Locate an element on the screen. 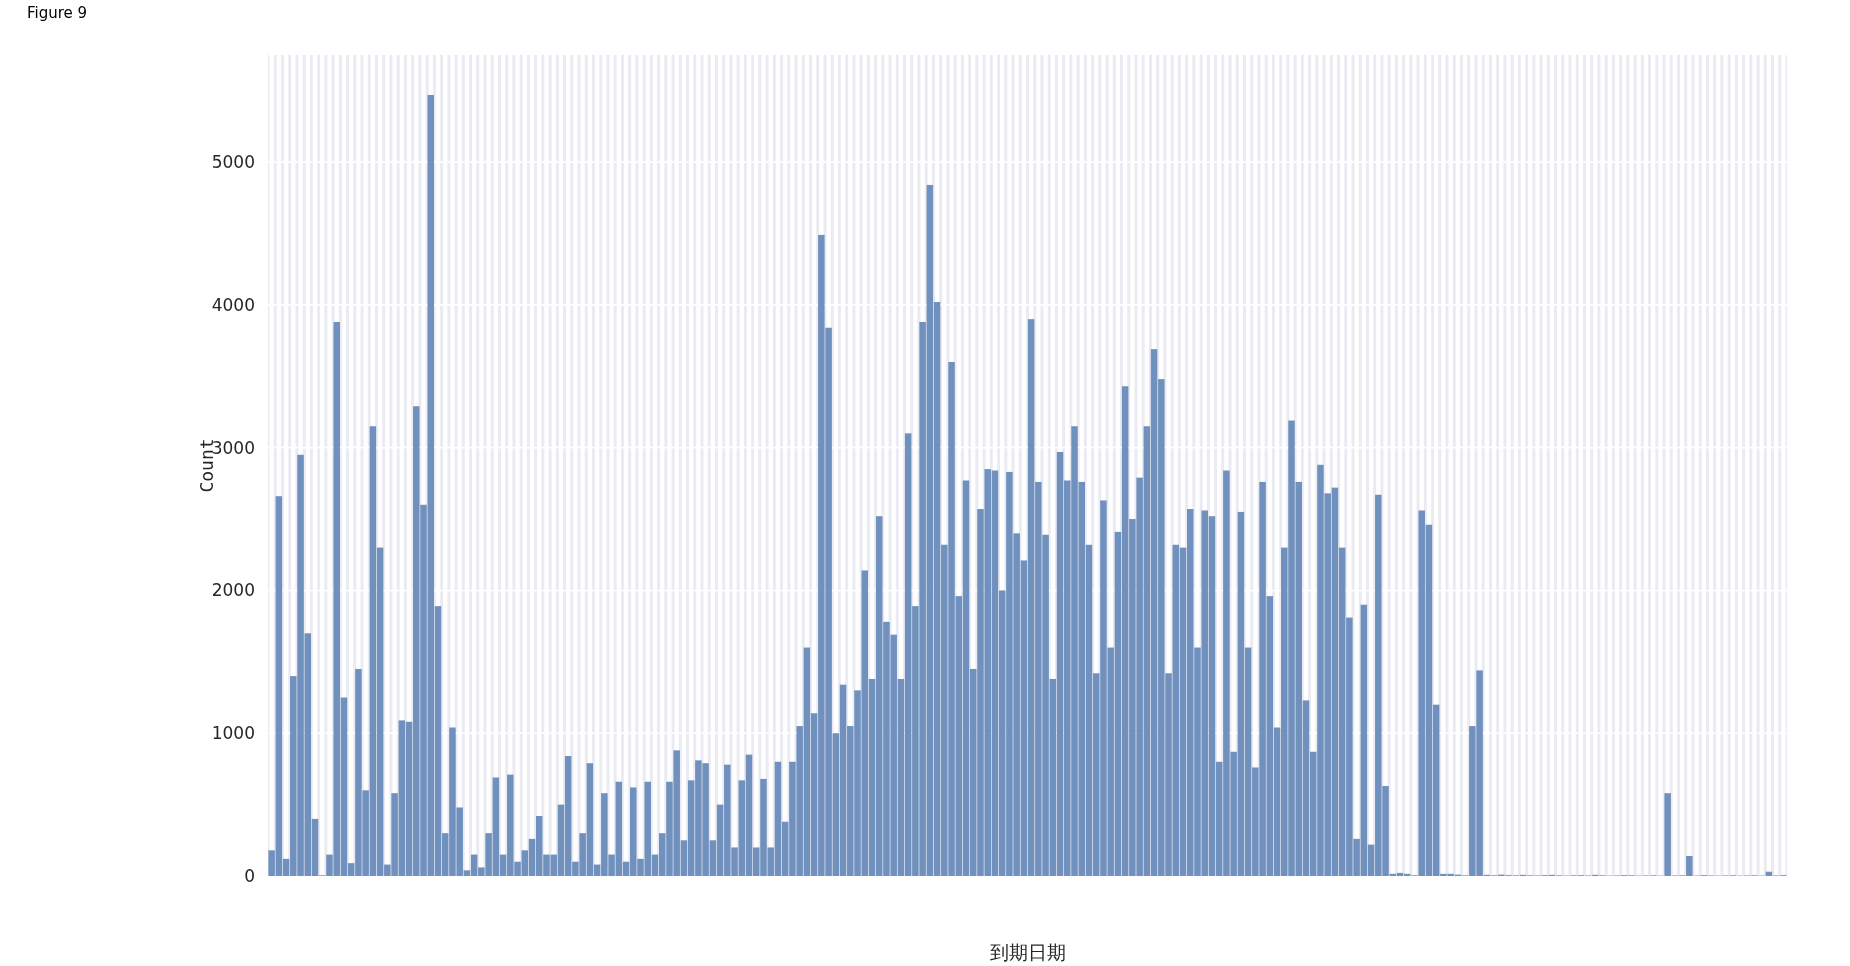 This screenshot has height=966, width=1850. y-tick-label: 0 is located at coordinates (249, 876).